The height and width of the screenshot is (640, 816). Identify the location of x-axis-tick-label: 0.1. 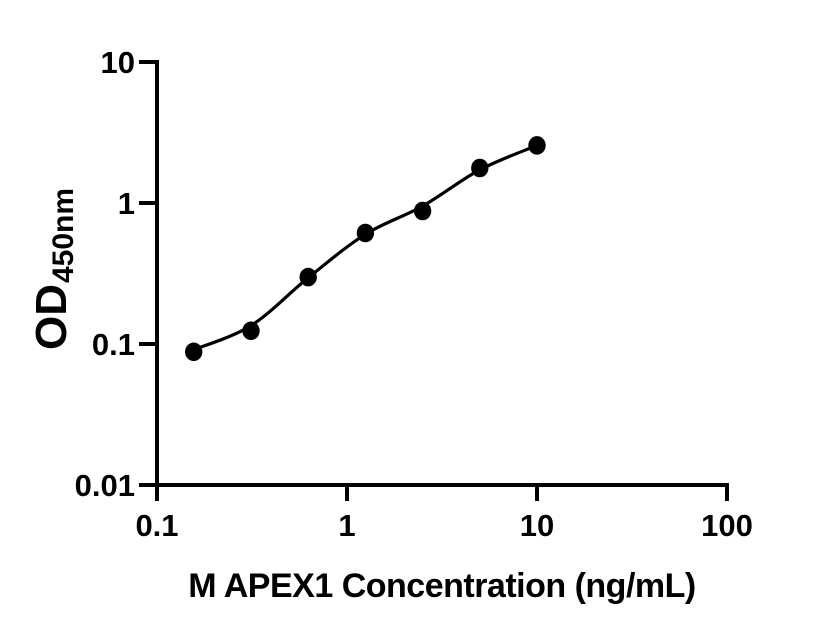
(156, 525).